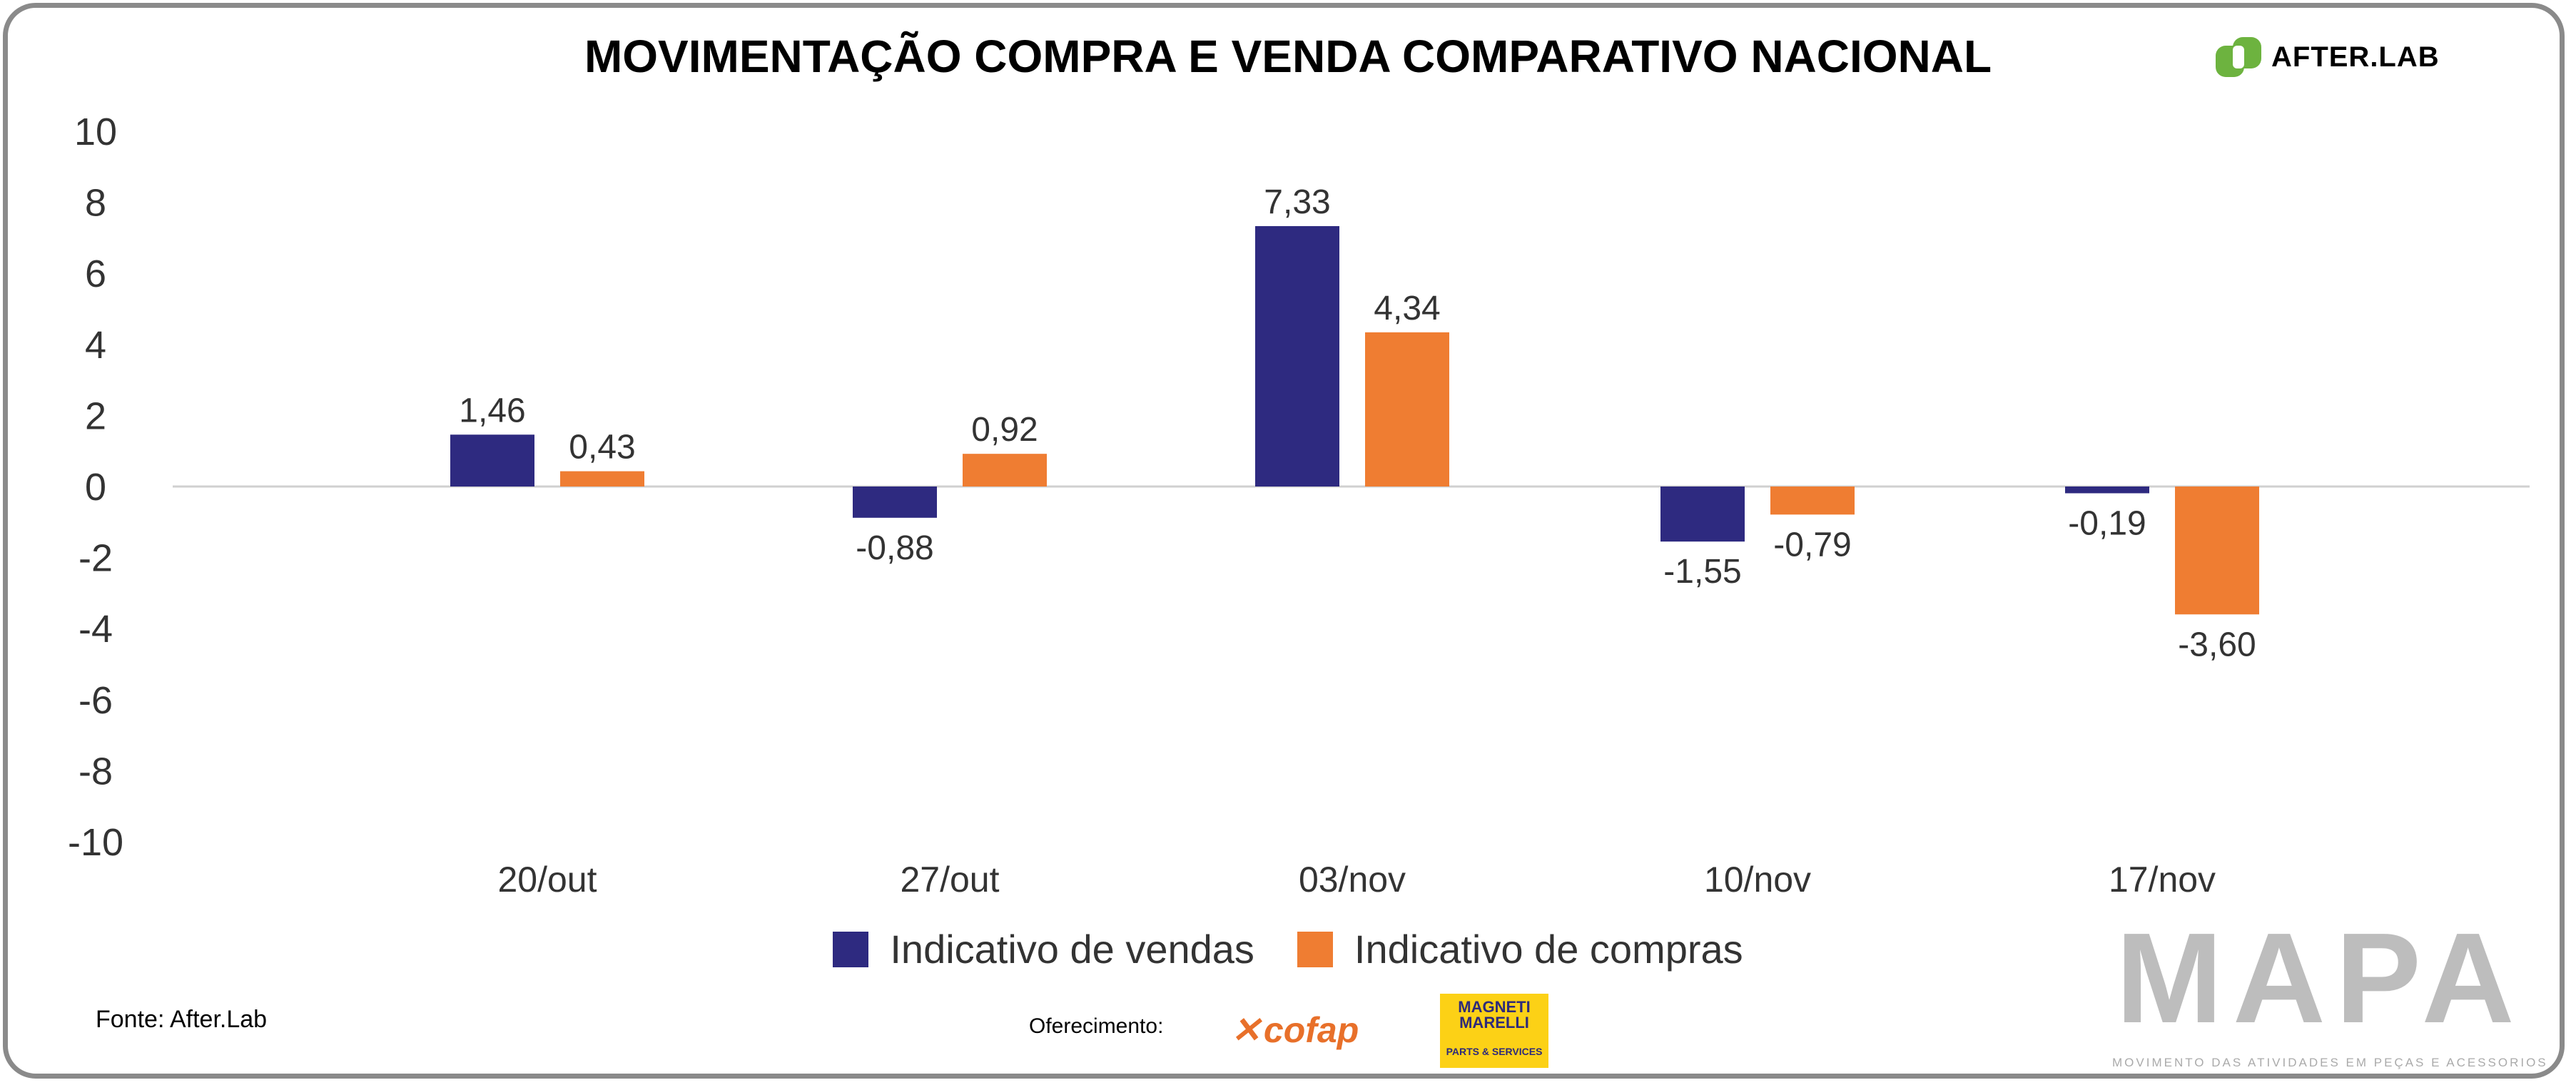  What do you see at coordinates (895, 548) in the screenshot?
I see `data-label: -0,88` at bounding box center [895, 548].